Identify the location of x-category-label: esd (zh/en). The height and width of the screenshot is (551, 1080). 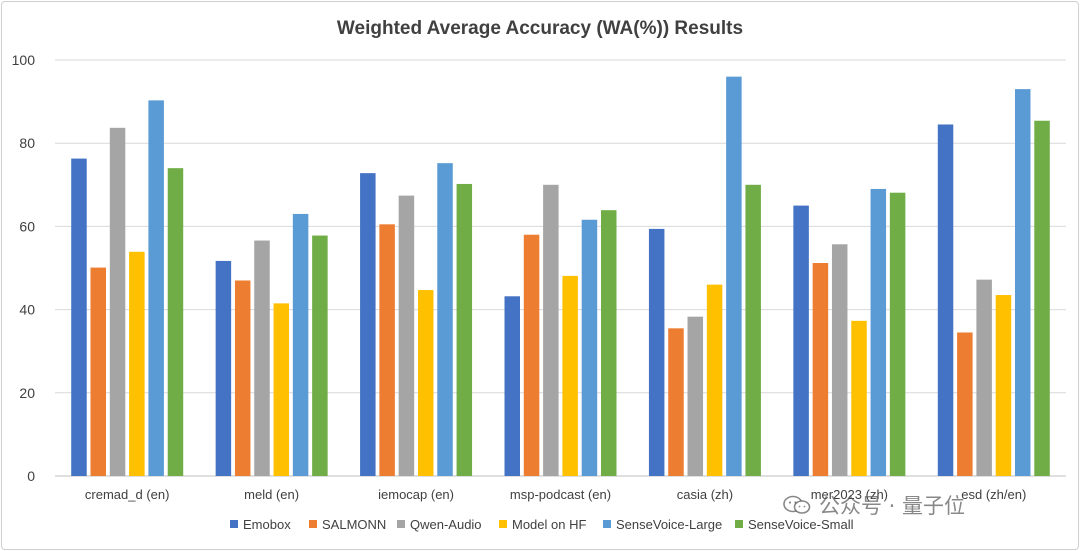
(993, 494).